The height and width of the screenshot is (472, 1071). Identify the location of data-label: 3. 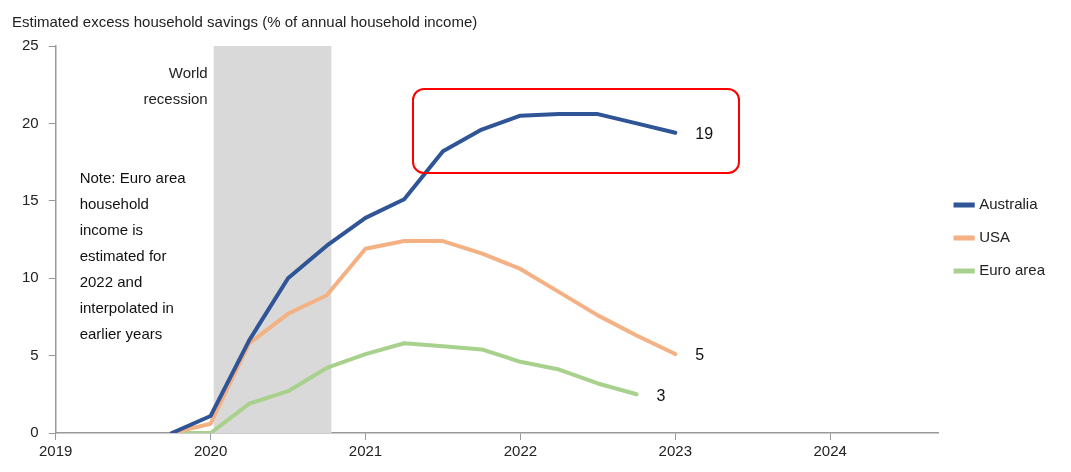
(661, 395).